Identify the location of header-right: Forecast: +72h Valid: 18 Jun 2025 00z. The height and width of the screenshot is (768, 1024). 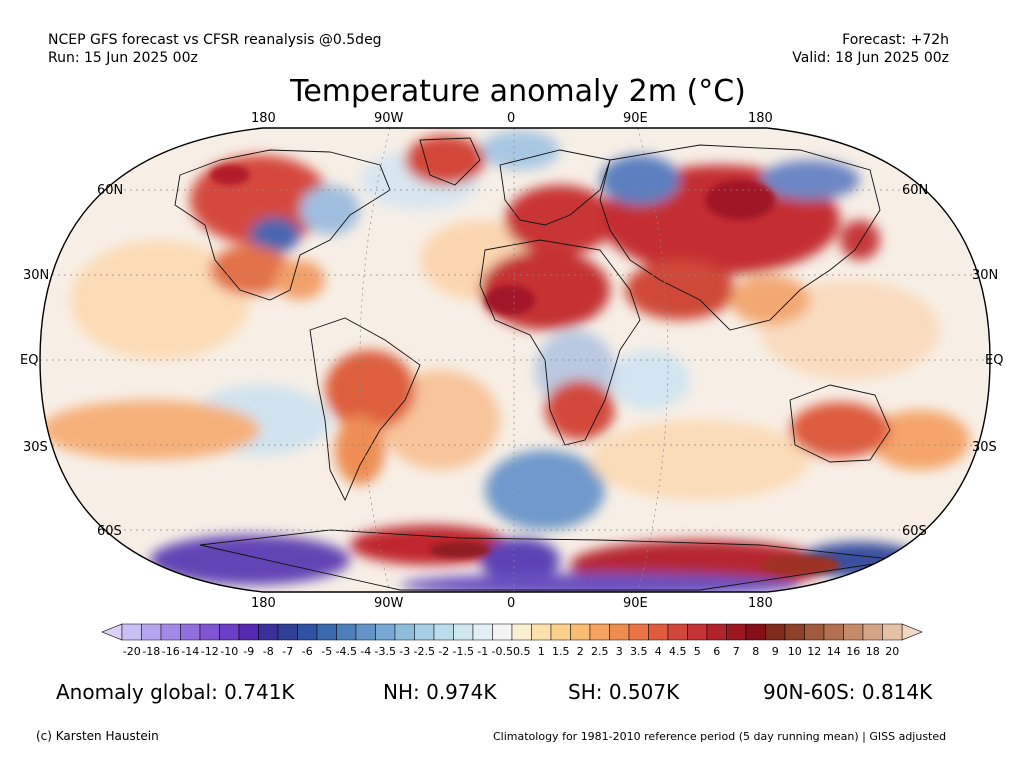
(870, 49).